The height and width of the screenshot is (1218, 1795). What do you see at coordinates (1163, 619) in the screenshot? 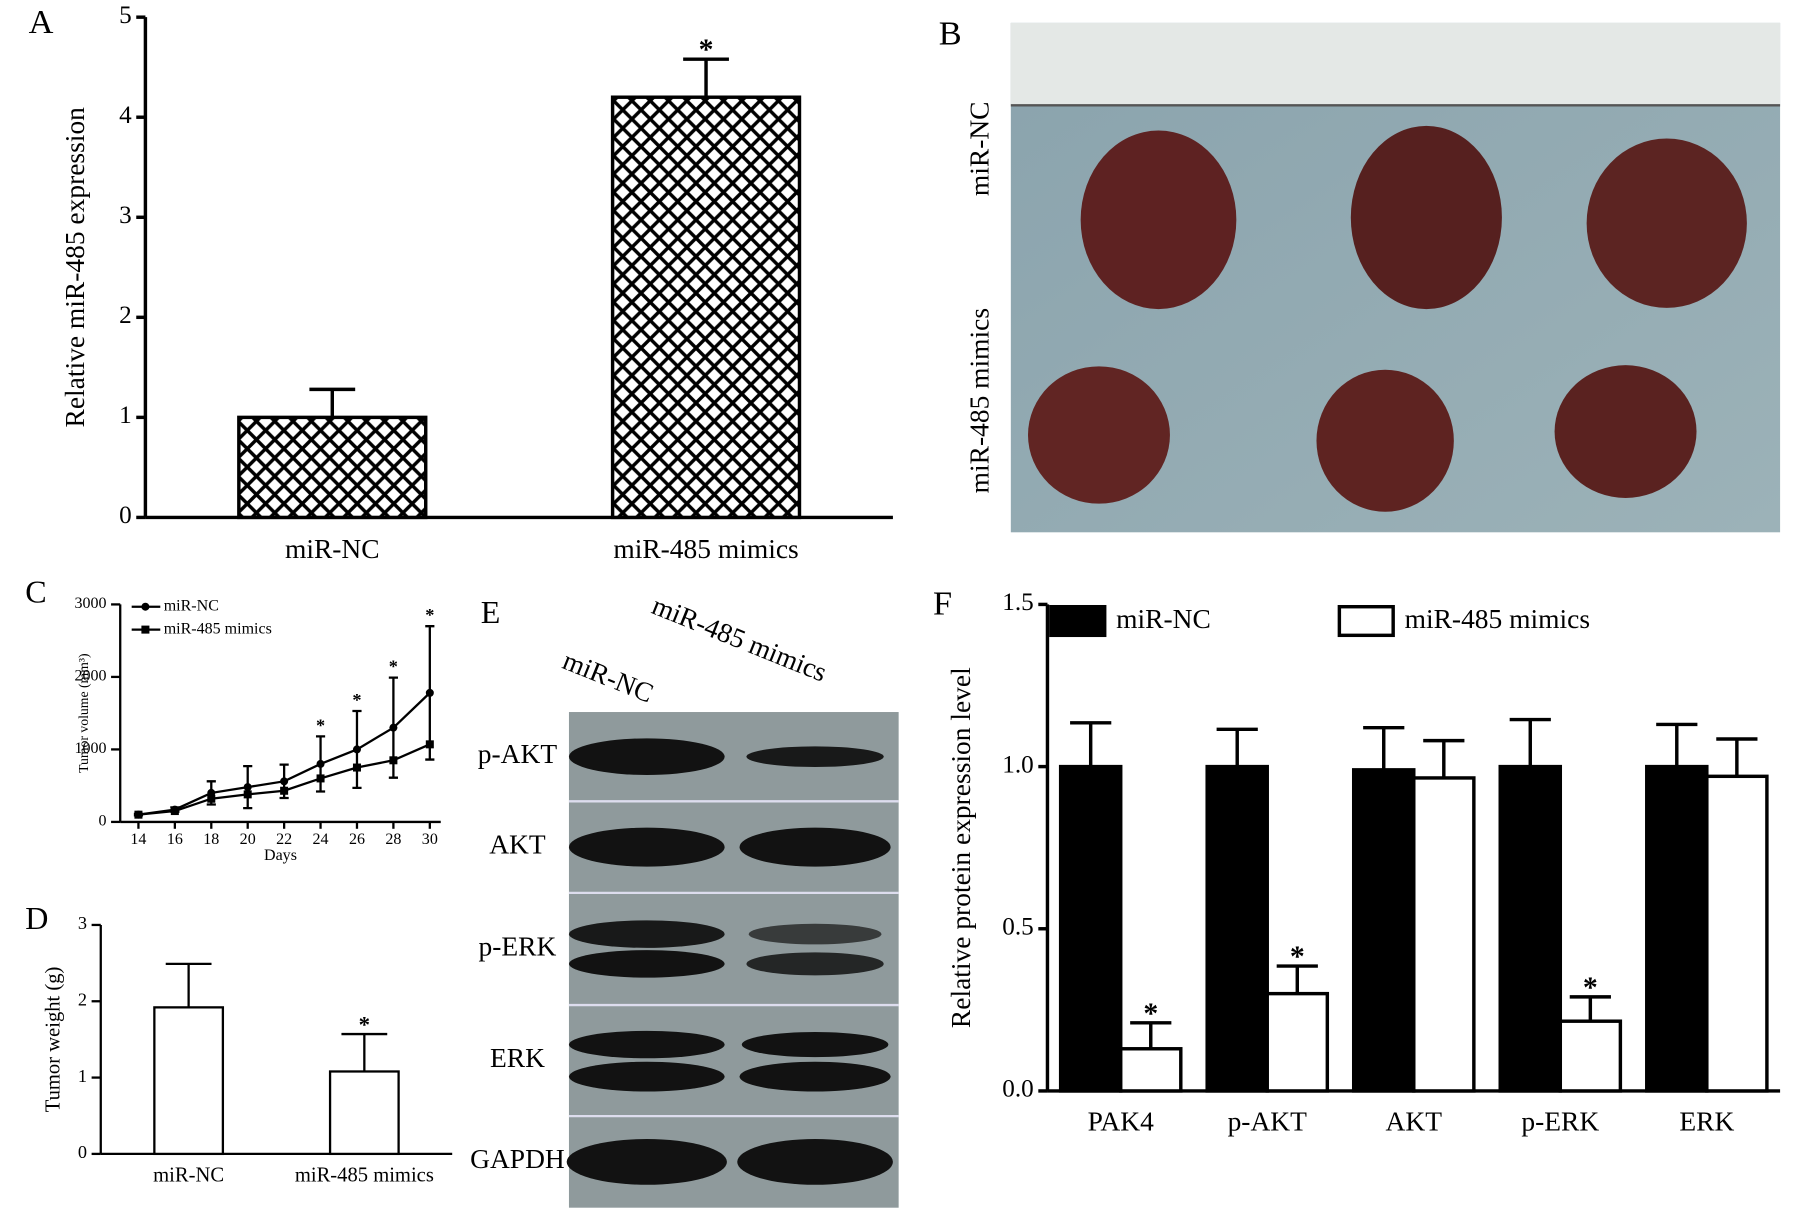
I see `legend-label: miR-NC` at bounding box center [1163, 619].